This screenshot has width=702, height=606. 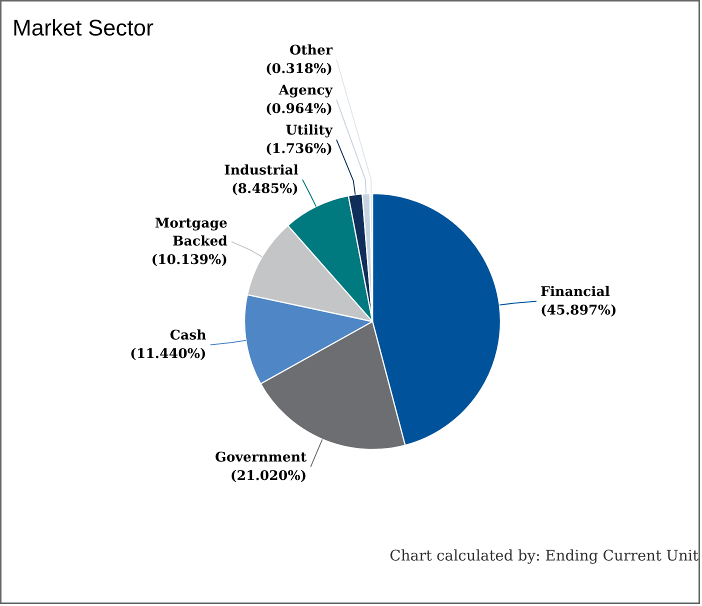 I want to click on data-label: (11.440%), so click(x=168, y=354).